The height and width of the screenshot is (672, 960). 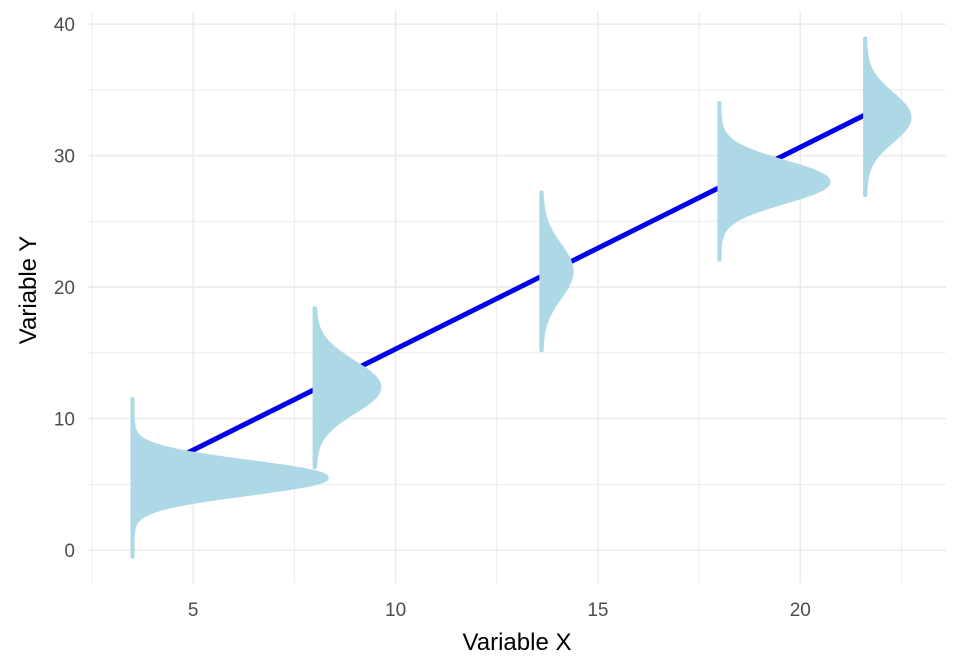 What do you see at coordinates (64, 157) in the screenshot?
I see `y-tick-label: 30` at bounding box center [64, 157].